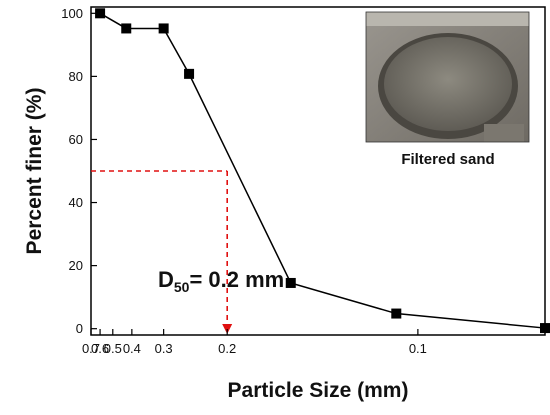  I want to click on y-tick-label: 100, so click(72, 13).